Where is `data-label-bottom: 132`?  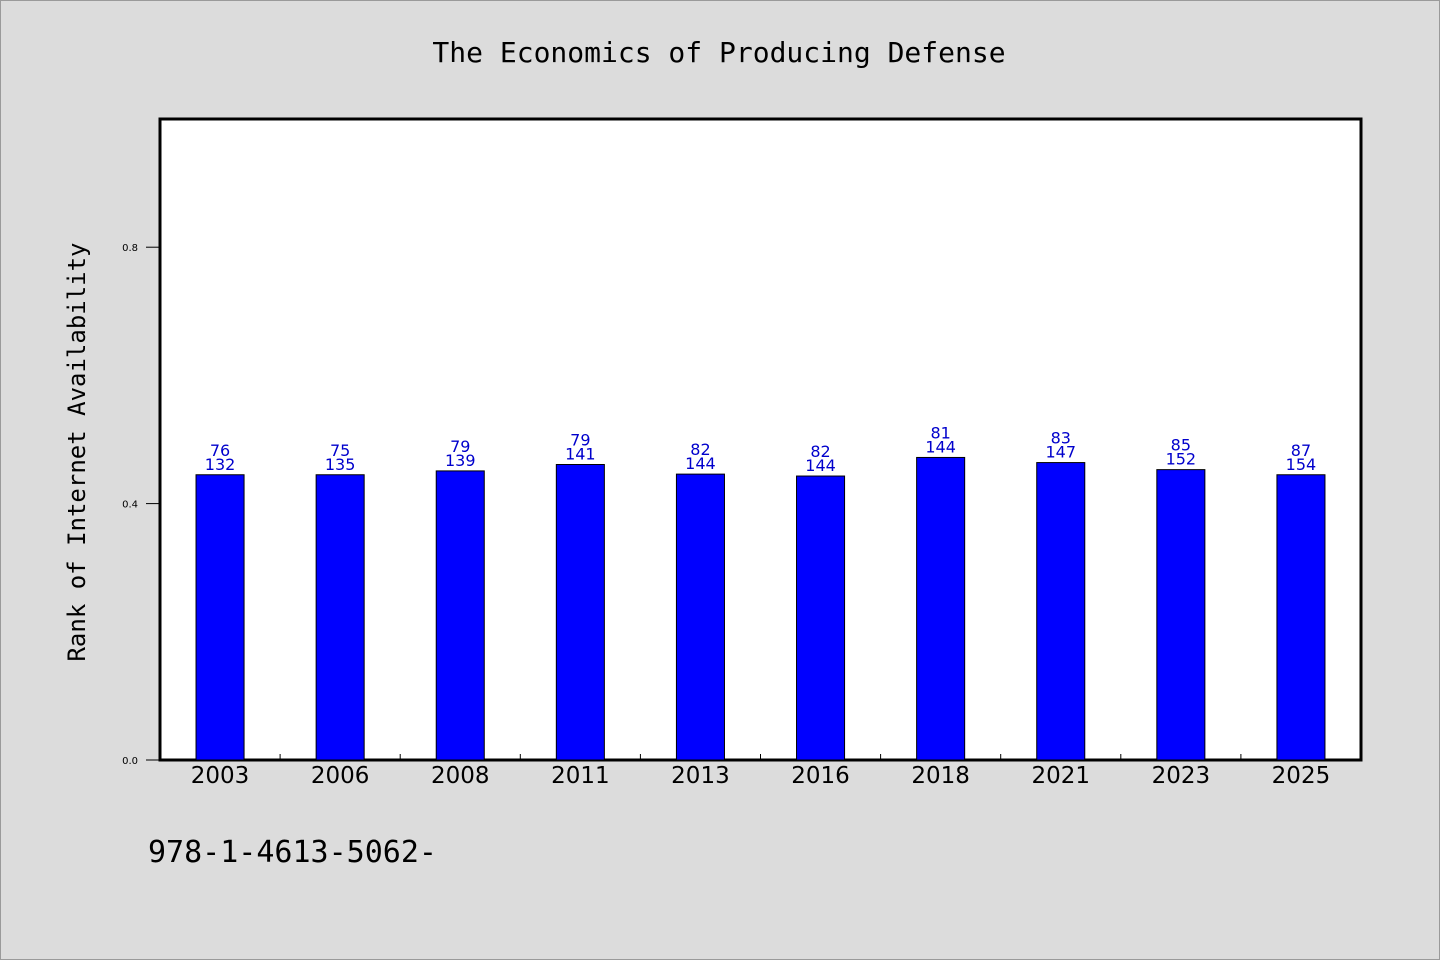 data-label-bottom: 132 is located at coordinates (220, 464).